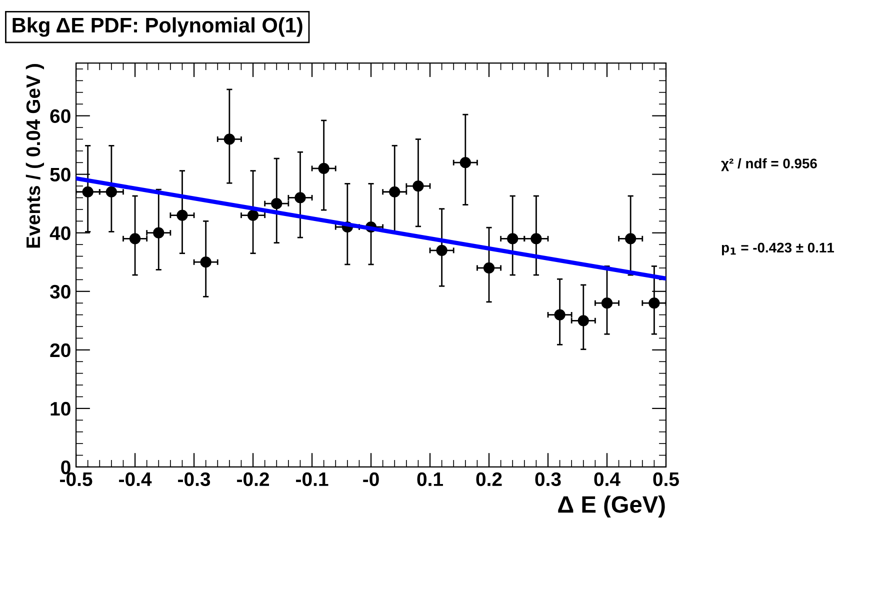 The width and height of the screenshot is (874, 601). I want to click on x-tick-label: -0, so click(371, 479).